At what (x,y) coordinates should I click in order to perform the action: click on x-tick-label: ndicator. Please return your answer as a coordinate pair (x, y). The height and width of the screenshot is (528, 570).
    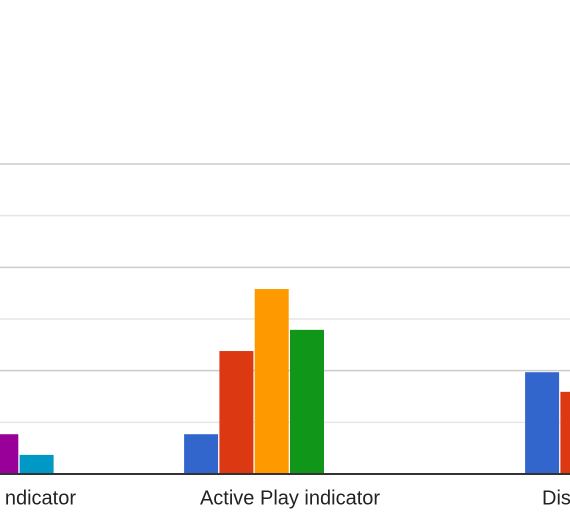
    Looking at the image, I should click on (40, 498).